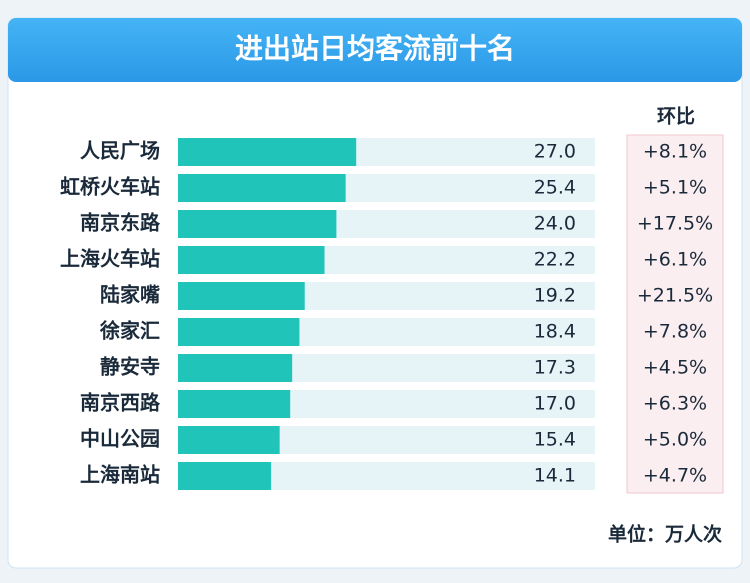  I want to click on value-label: 19.2, so click(555, 296).